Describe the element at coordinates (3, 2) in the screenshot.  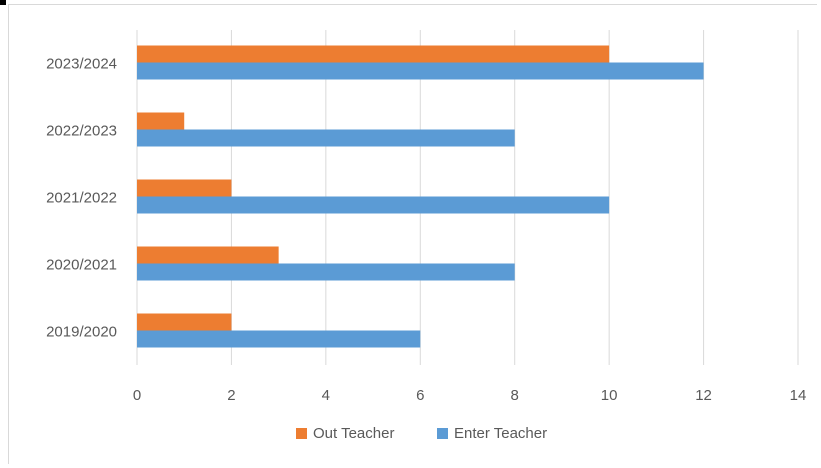
I see `corner-mark` at that location.